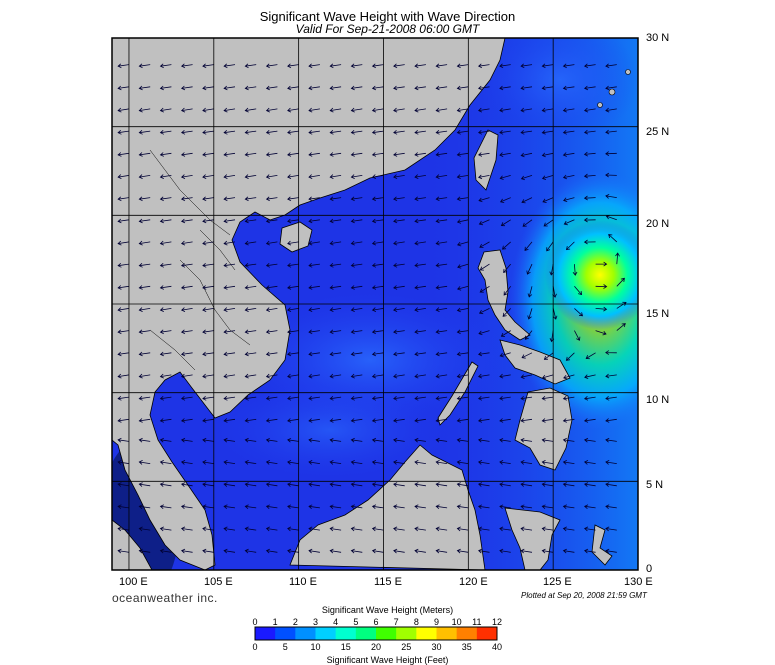  Describe the element at coordinates (658, 400) in the screenshot. I see `lat-label-10n: 10 N` at that location.